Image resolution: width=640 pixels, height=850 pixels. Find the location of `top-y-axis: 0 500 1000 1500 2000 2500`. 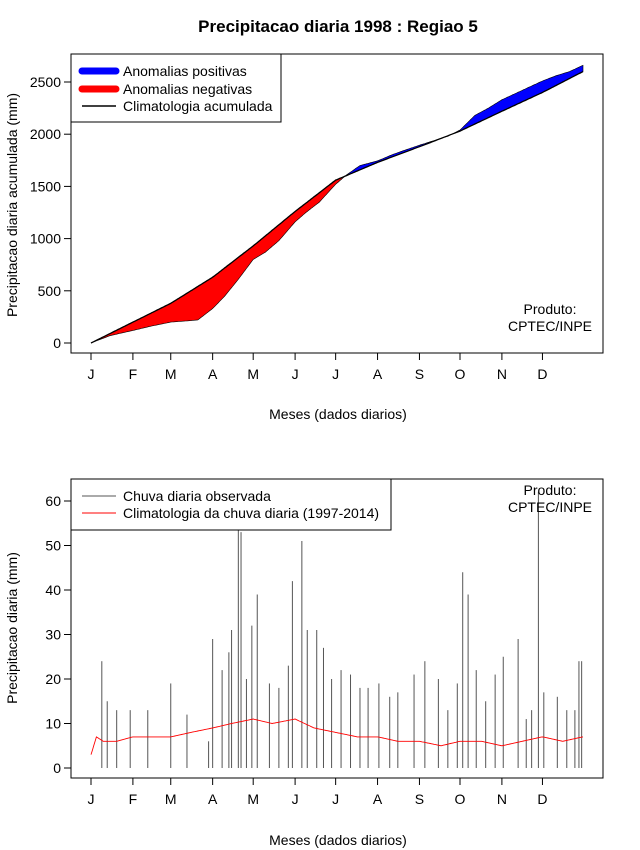

top-y-axis: 0 500 1000 1500 2000 2500 is located at coordinates (51, 212).